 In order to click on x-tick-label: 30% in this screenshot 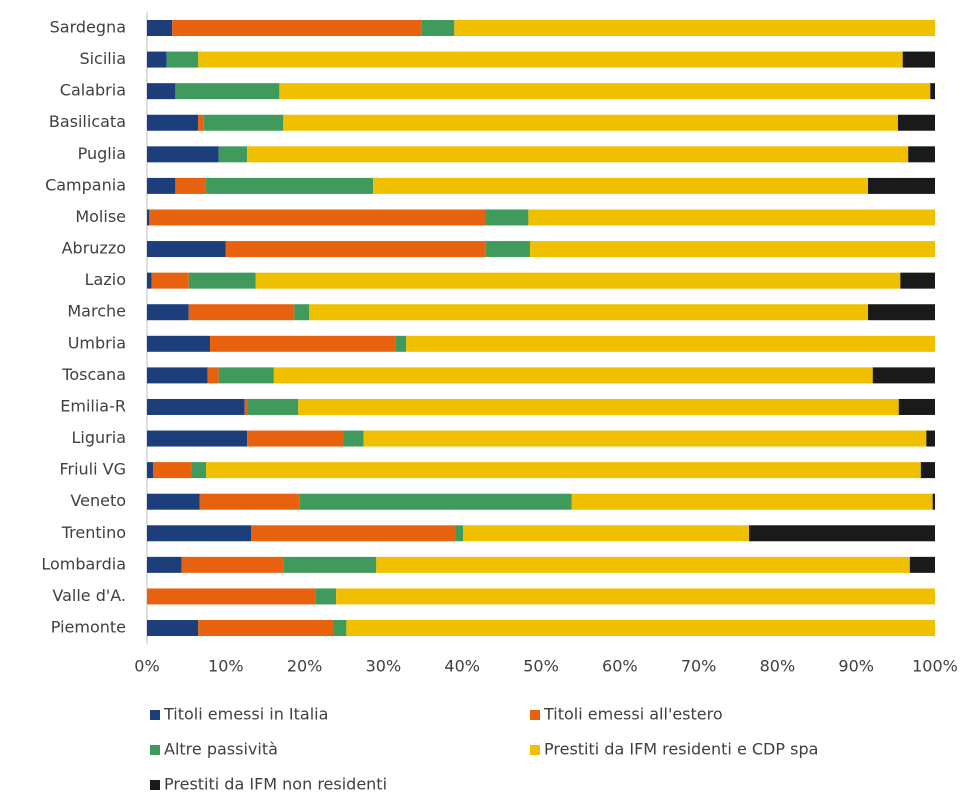, I will do `click(384, 666)`.